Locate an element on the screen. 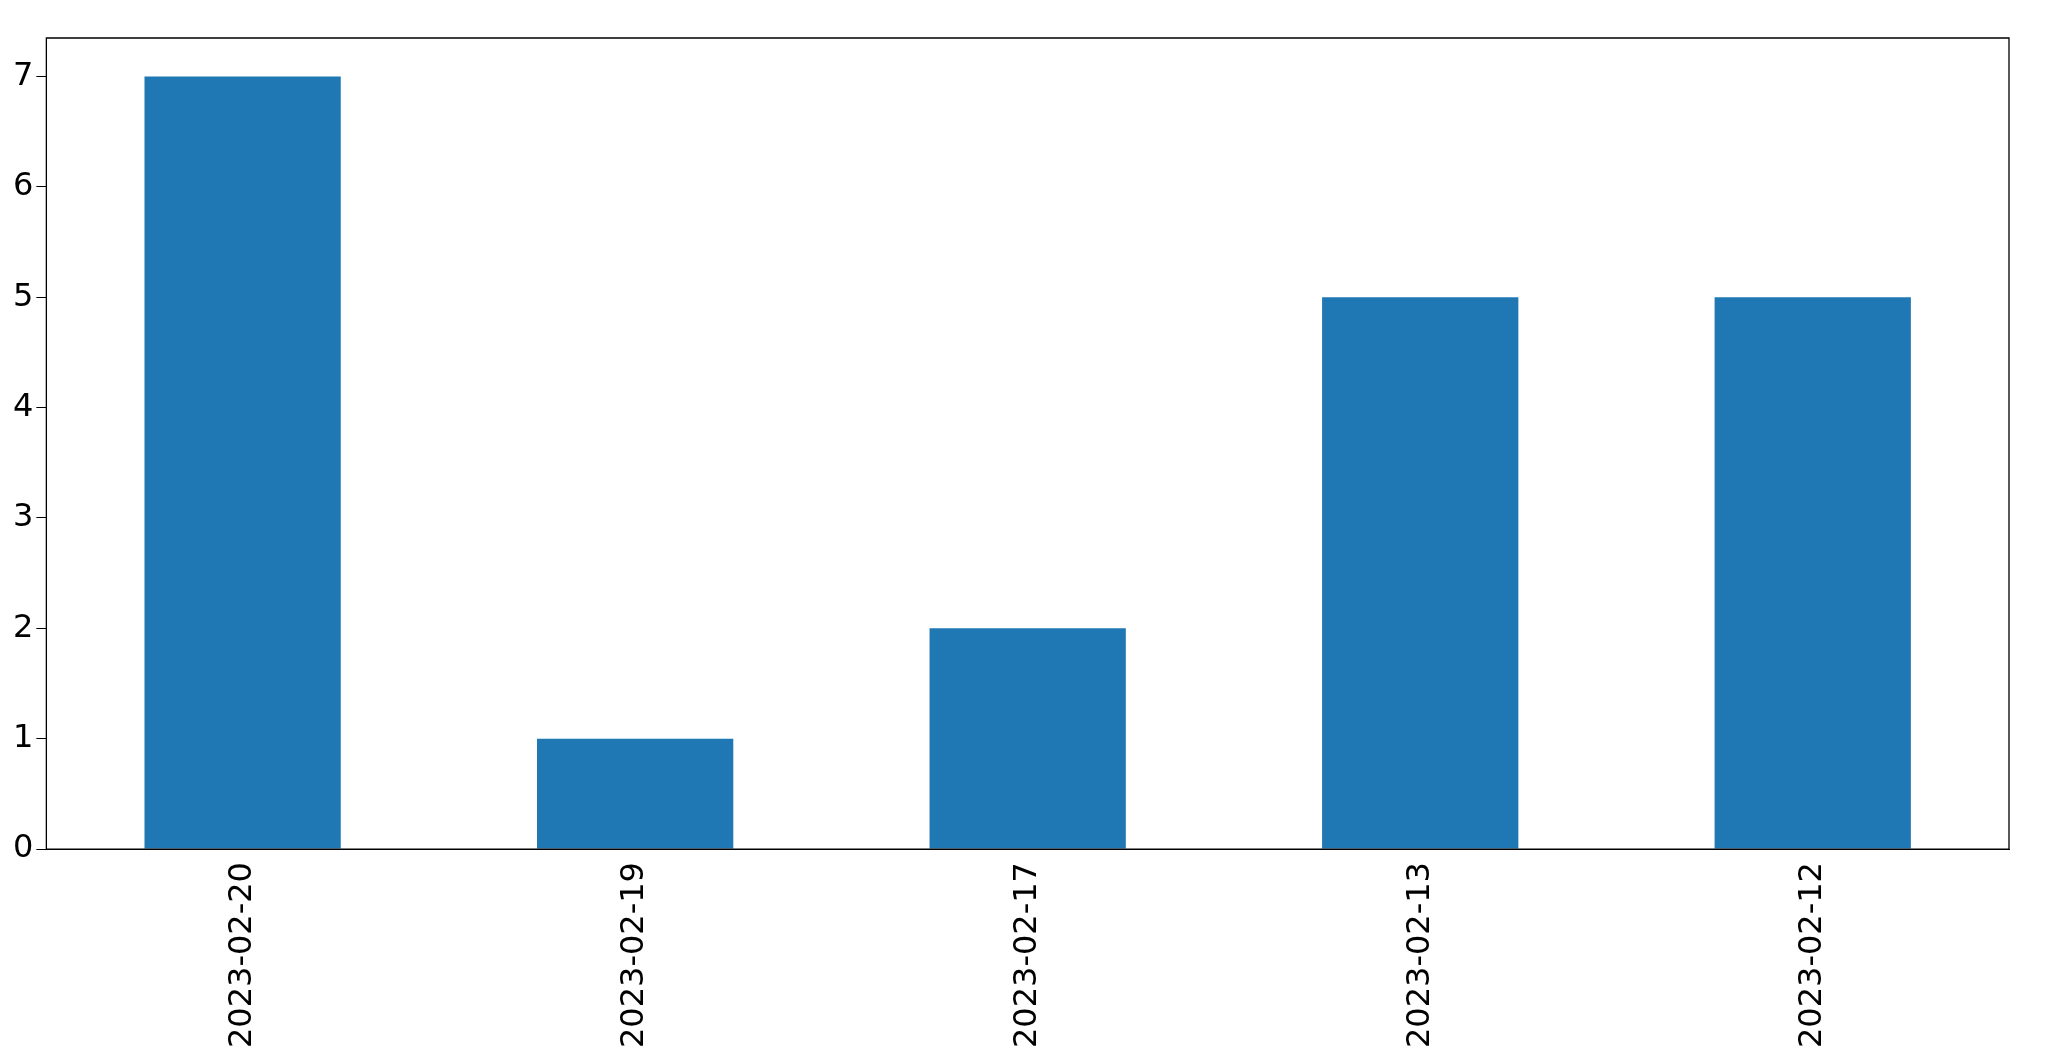  y-tick-label: 0 is located at coordinates (23, 846).